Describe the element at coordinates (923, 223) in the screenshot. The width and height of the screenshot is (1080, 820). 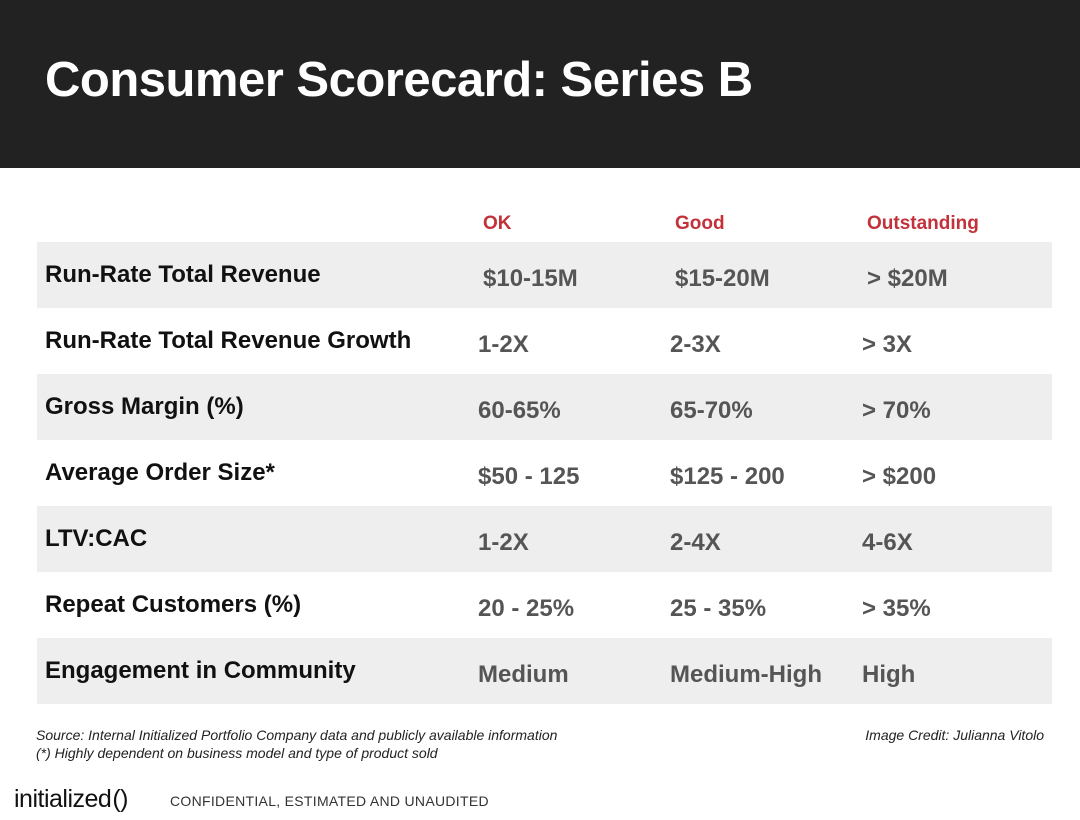
I see `column-header-outstanding: Outstanding` at that location.